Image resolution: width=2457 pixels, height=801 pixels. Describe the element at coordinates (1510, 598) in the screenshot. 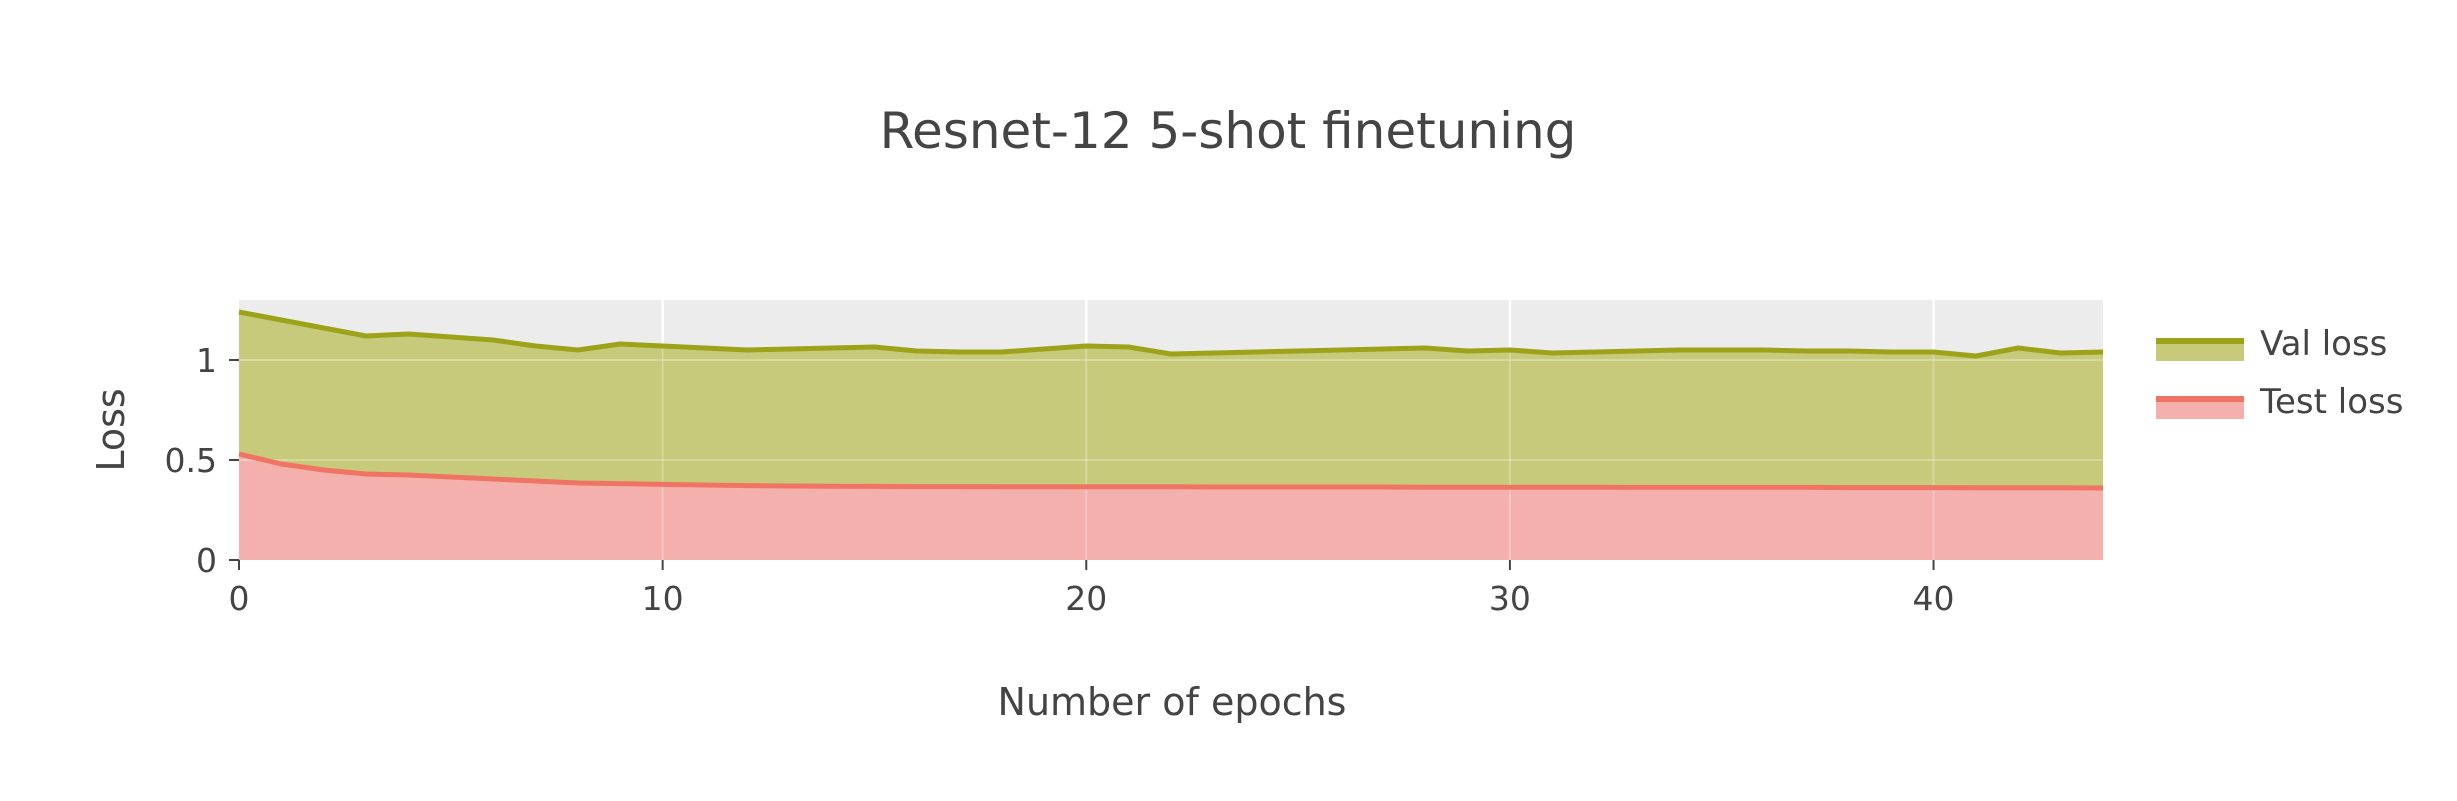

I see `x-tick-label: 30` at that location.